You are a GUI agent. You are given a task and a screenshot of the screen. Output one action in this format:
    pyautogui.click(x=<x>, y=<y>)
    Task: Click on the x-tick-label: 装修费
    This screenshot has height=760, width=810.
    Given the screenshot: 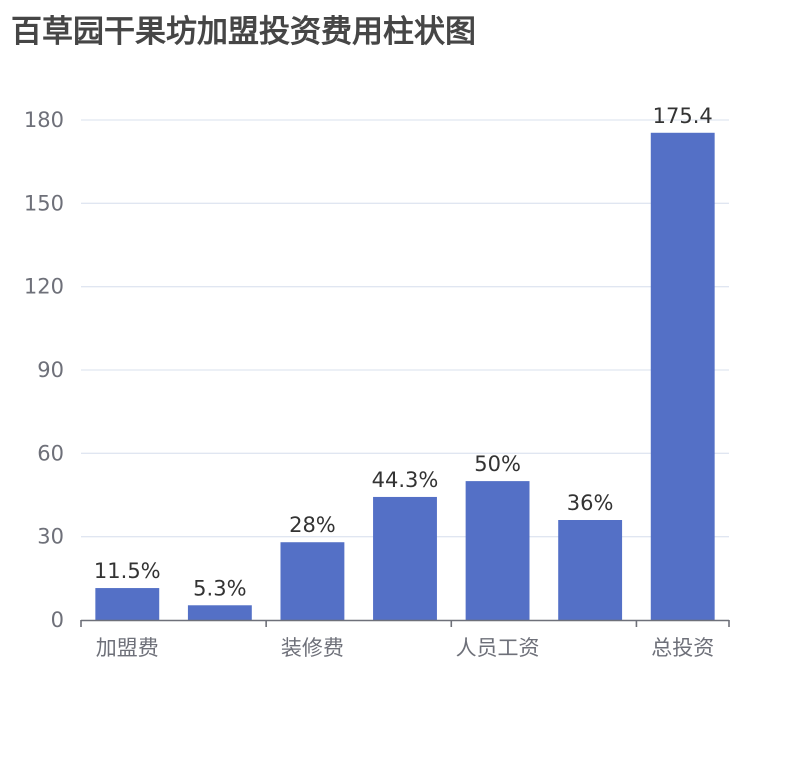 What is the action you would take?
    pyautogui.click(x=312, y=648)
    